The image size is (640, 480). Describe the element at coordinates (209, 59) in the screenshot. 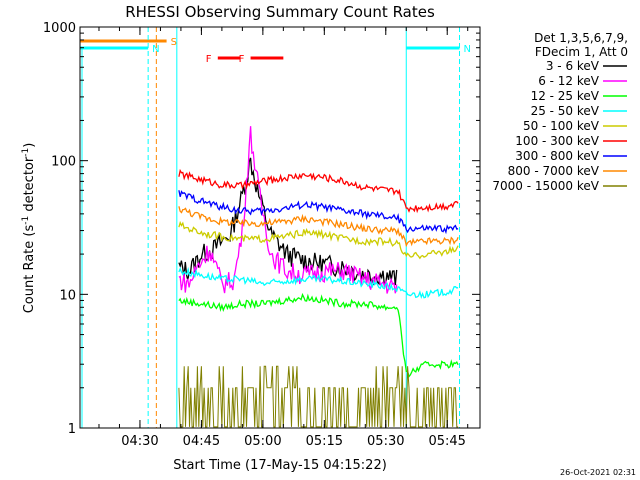

I see `flag-label-f-3: F` at that location.